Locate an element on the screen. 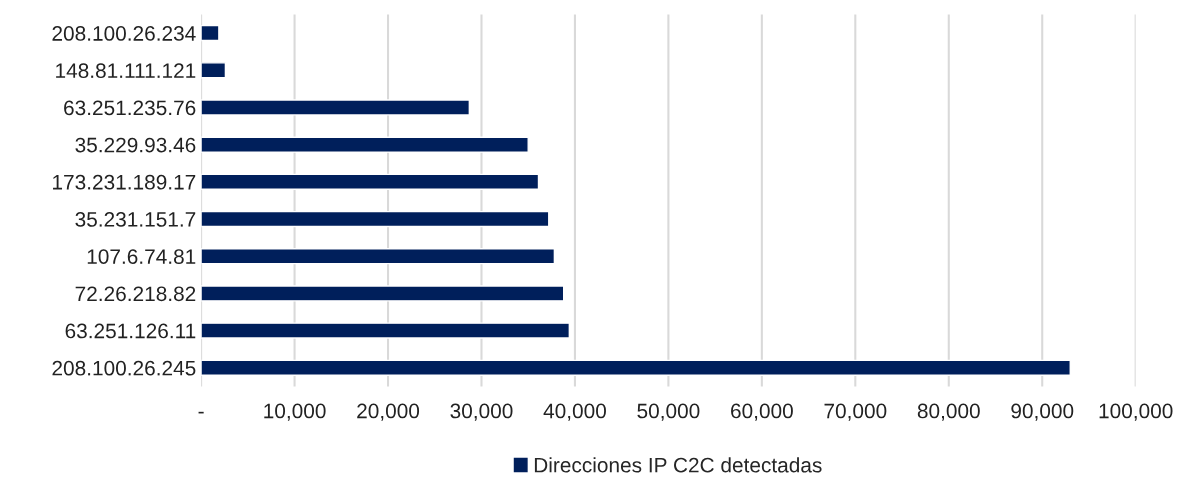 Image resolution: width=1183 pixels, height=483 pixels. x-tick-label: 70,000 is located at coordinates (855, 412).